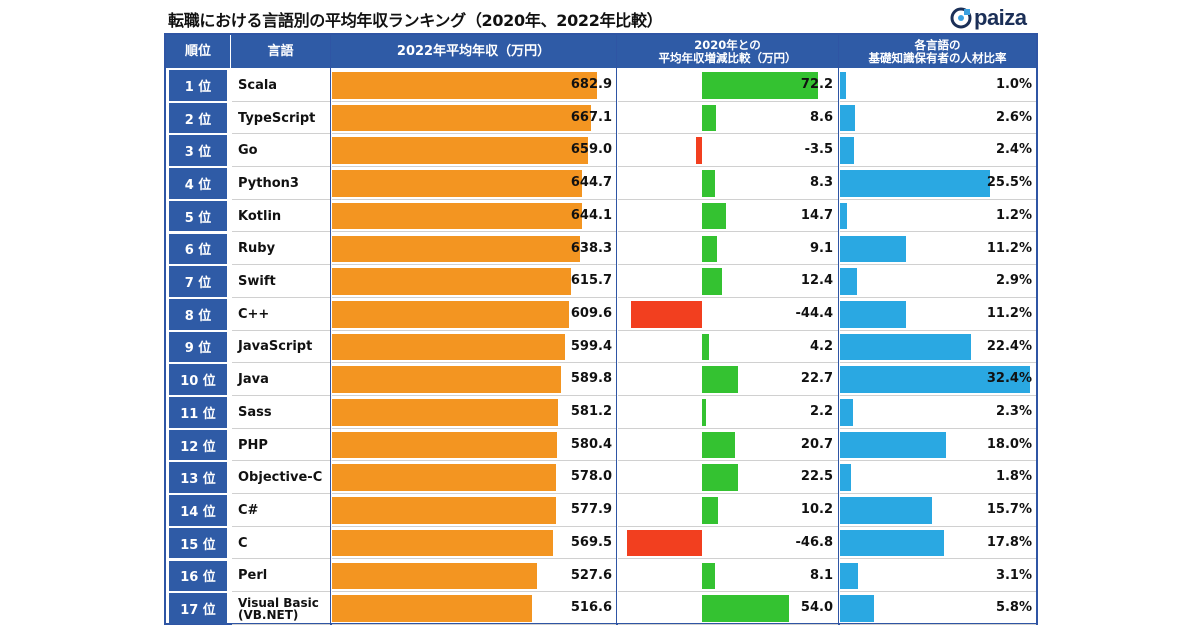 This screenshot has width=1200, height=630. Describe the element at coordinates (255, 412) in the screenshot. I see `language-cell: Sass` at that location.